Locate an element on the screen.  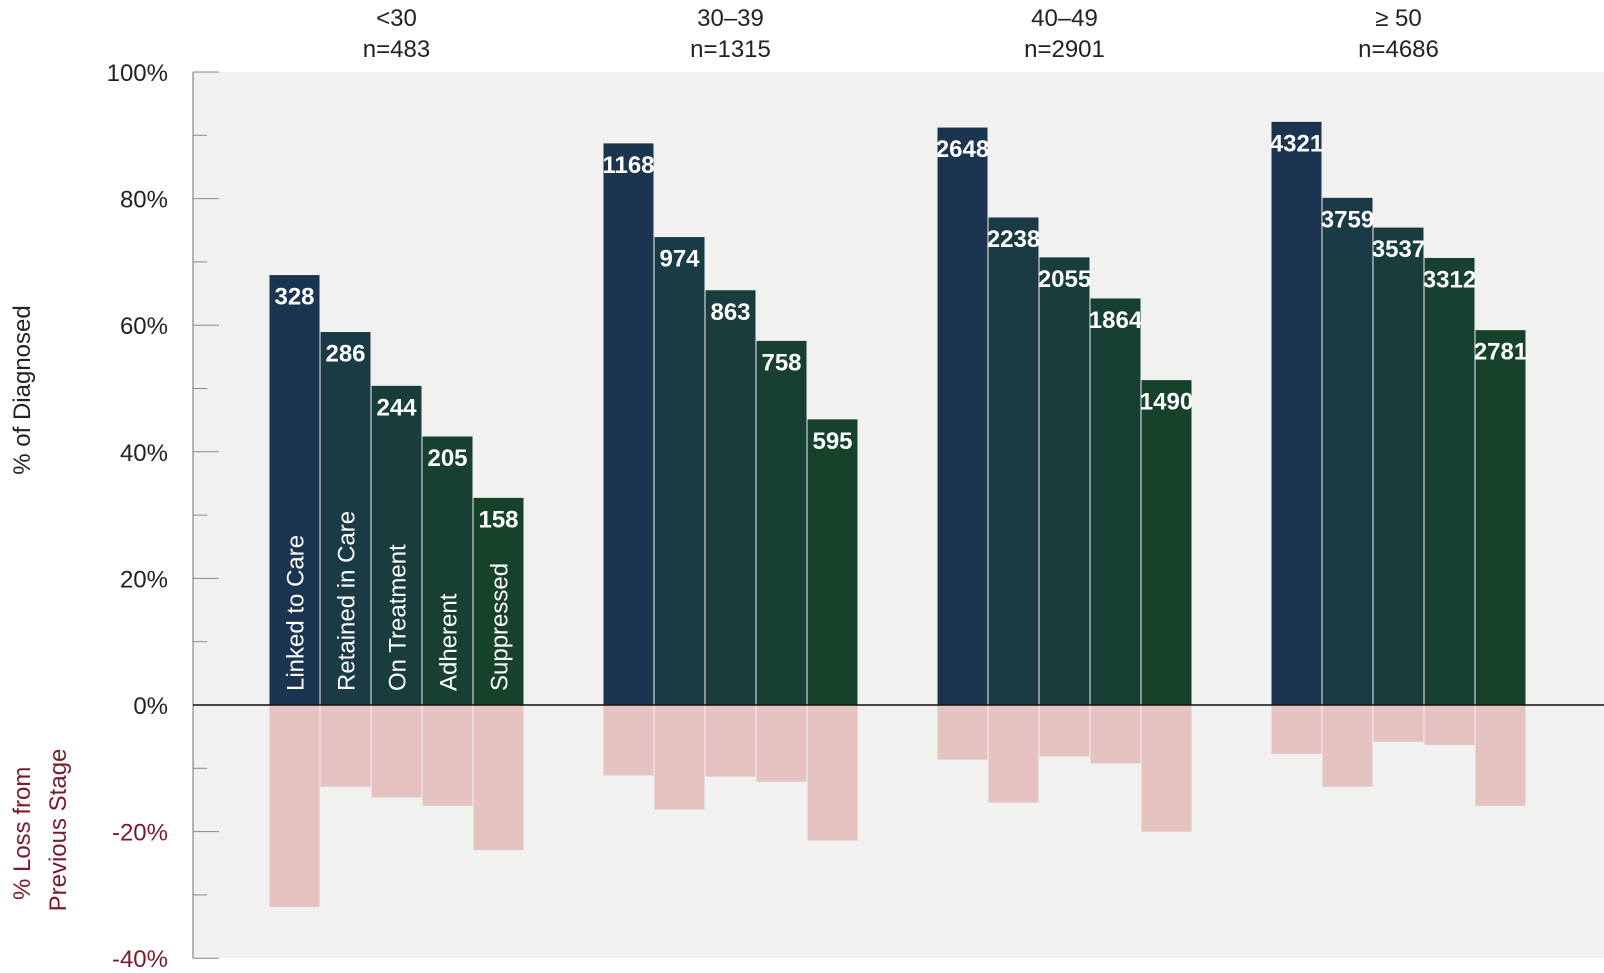
y-axis-title-negative-line2: Previous Stage is located at coordinates (58, 830).